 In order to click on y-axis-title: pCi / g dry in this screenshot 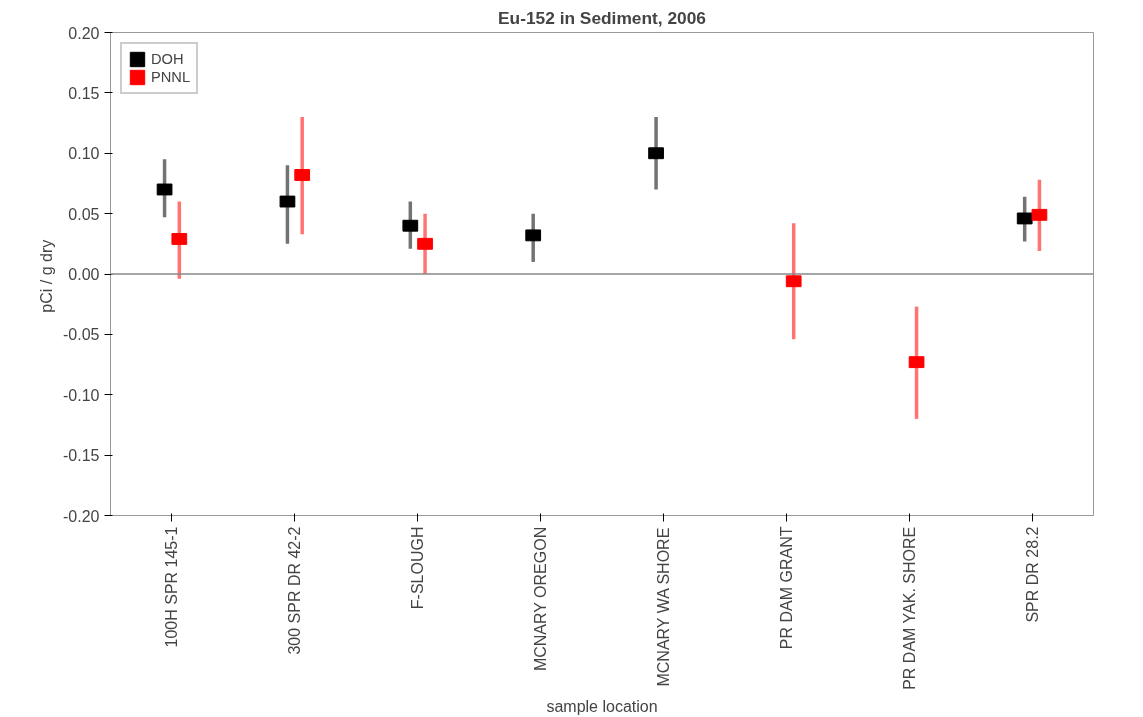, I will do `click(47, 276)`.